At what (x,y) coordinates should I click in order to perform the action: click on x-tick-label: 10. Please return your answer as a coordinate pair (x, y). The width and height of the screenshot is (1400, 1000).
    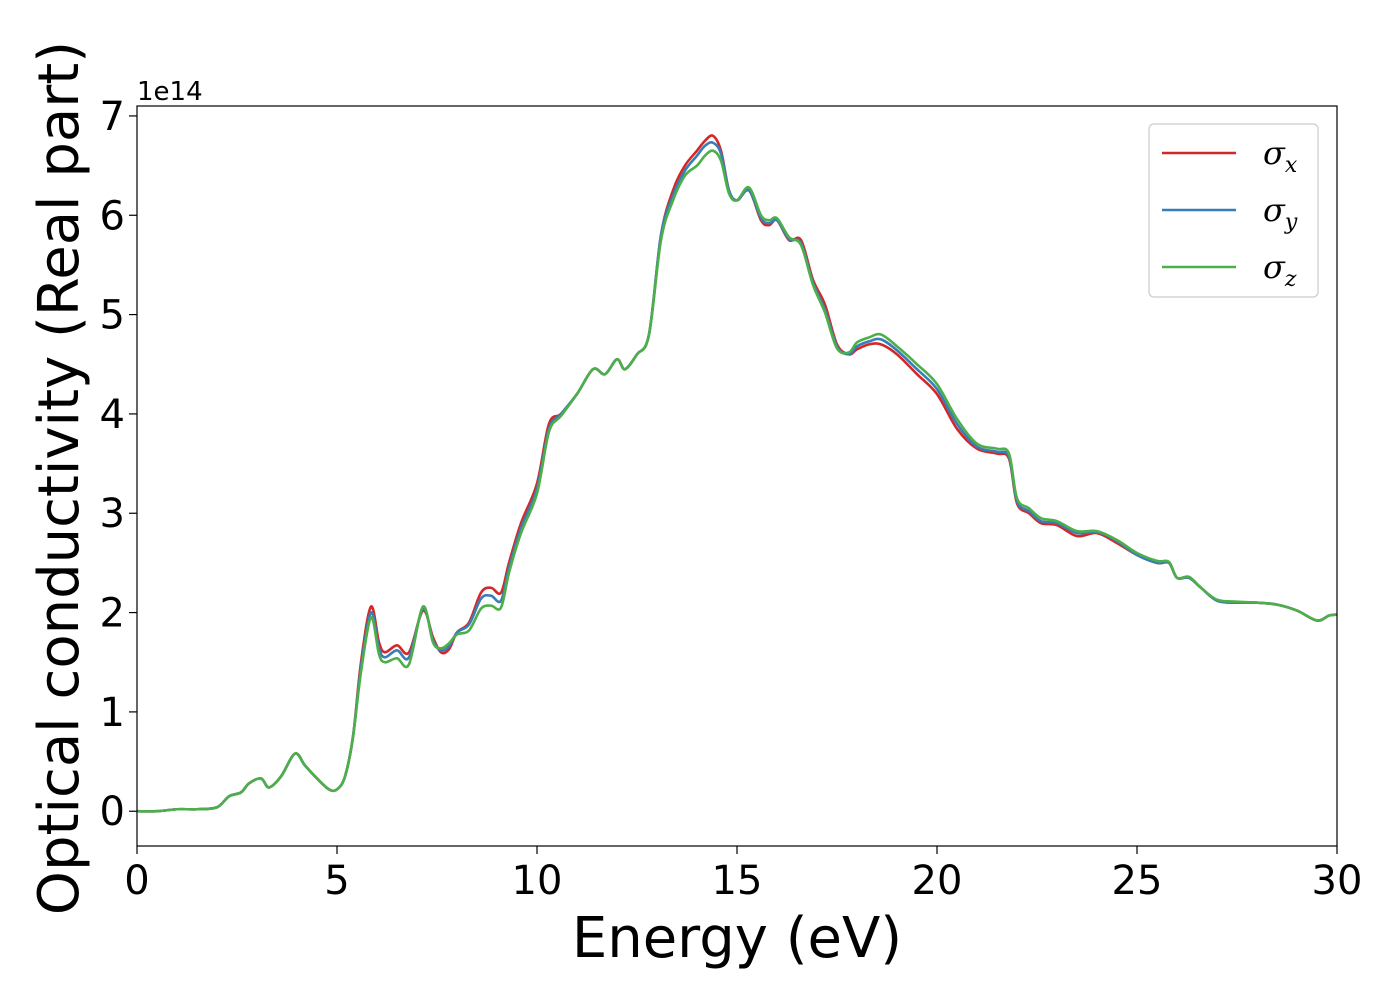
    Looking at the image, I should click on (537, 881).